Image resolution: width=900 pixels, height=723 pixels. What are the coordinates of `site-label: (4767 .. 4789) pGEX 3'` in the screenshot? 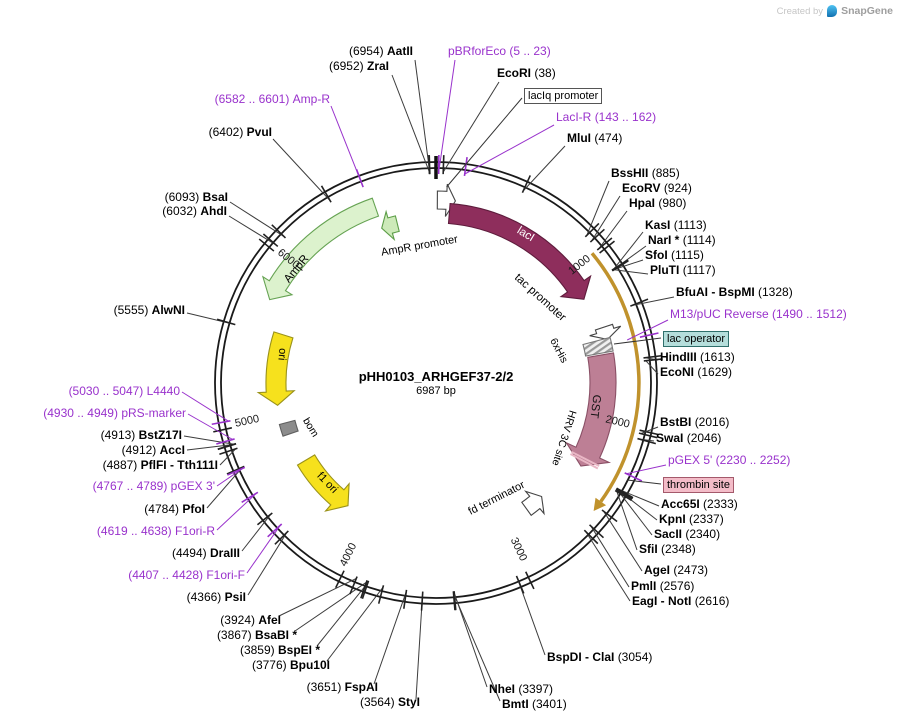 It's located at (154, 486).